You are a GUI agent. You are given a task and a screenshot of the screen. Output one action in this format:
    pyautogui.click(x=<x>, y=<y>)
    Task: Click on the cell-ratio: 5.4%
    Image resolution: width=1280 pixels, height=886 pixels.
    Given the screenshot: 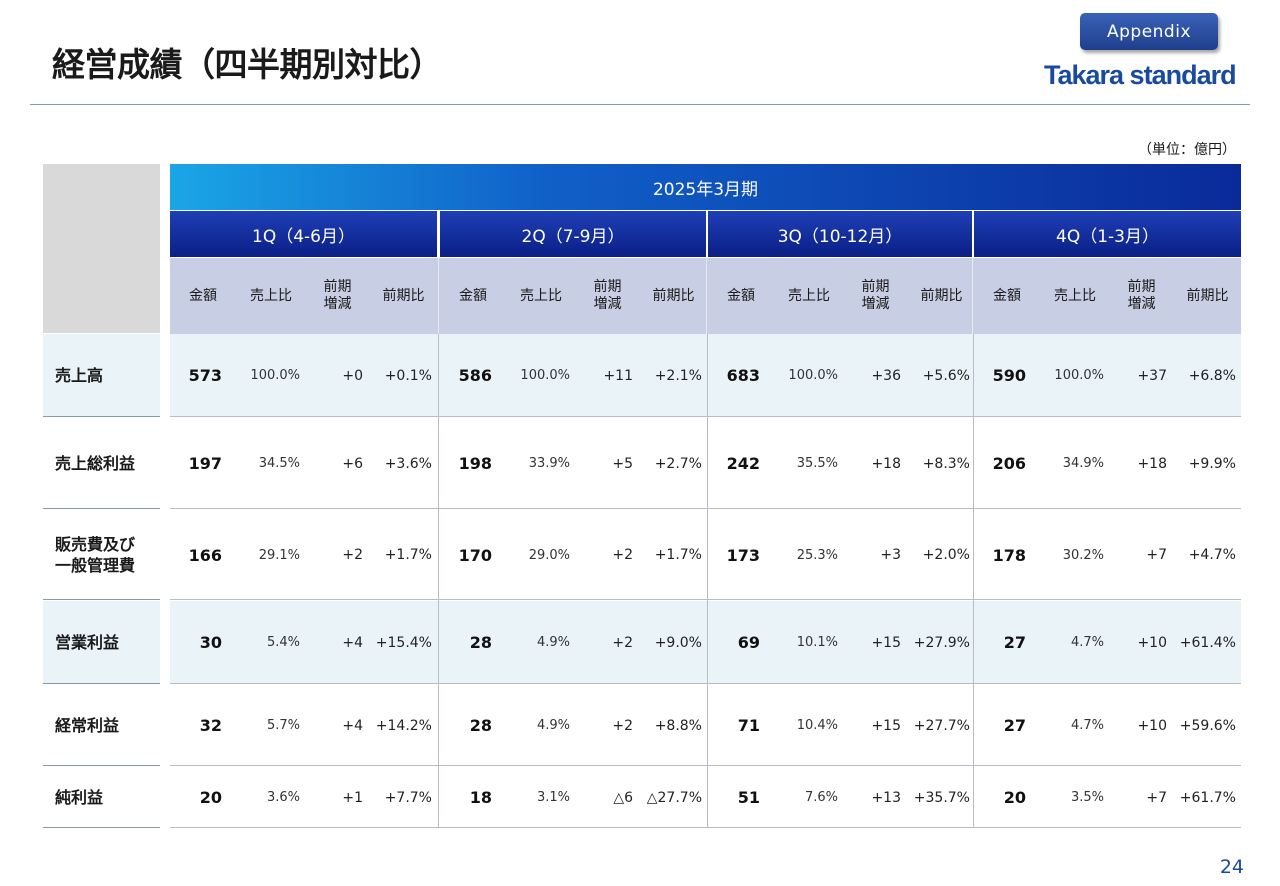 What is the action you would take?
    pyautogui.click(x=283, y=642)
    